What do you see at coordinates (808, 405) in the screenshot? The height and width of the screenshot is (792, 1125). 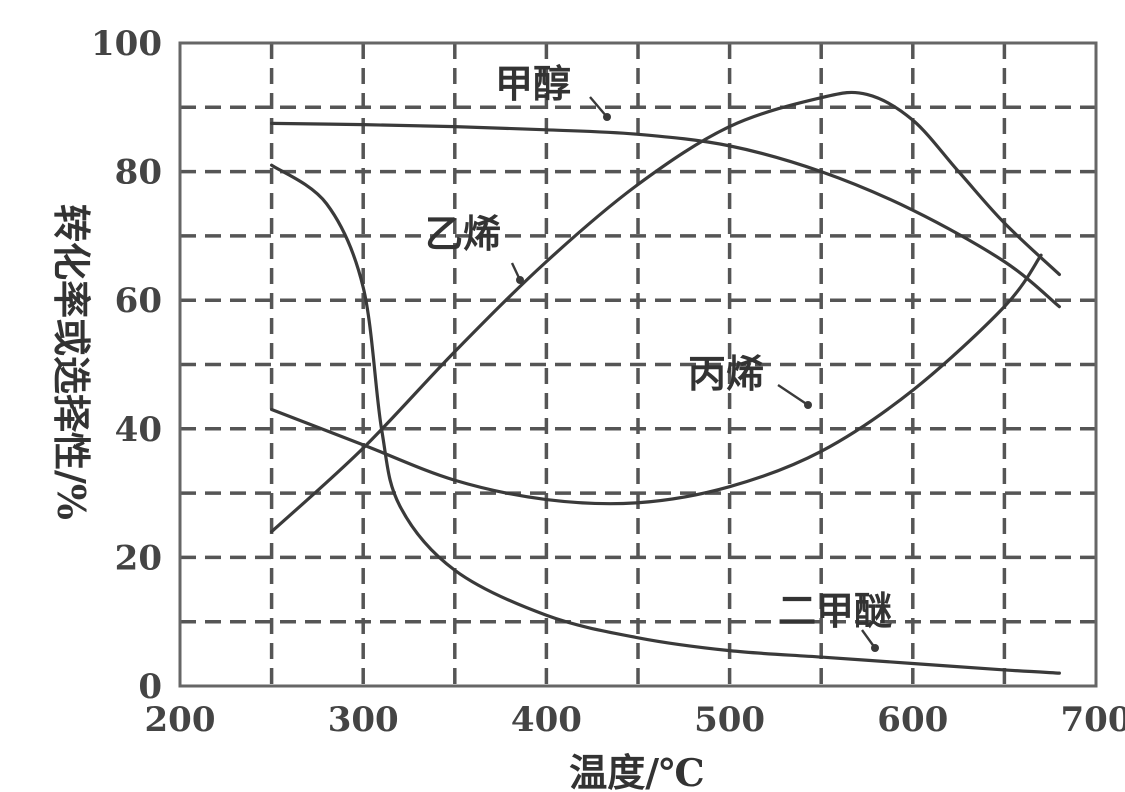 I see `leader-dot-propylene` at bounding box center [808, 405].